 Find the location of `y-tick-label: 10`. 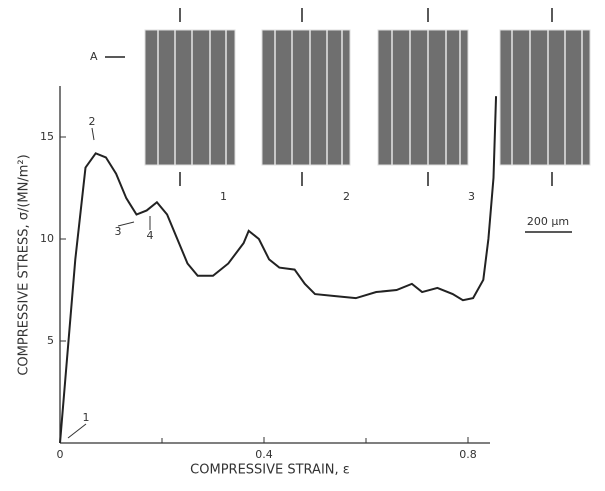

y-tick-label: 10 is located at coordinates (47, 238).